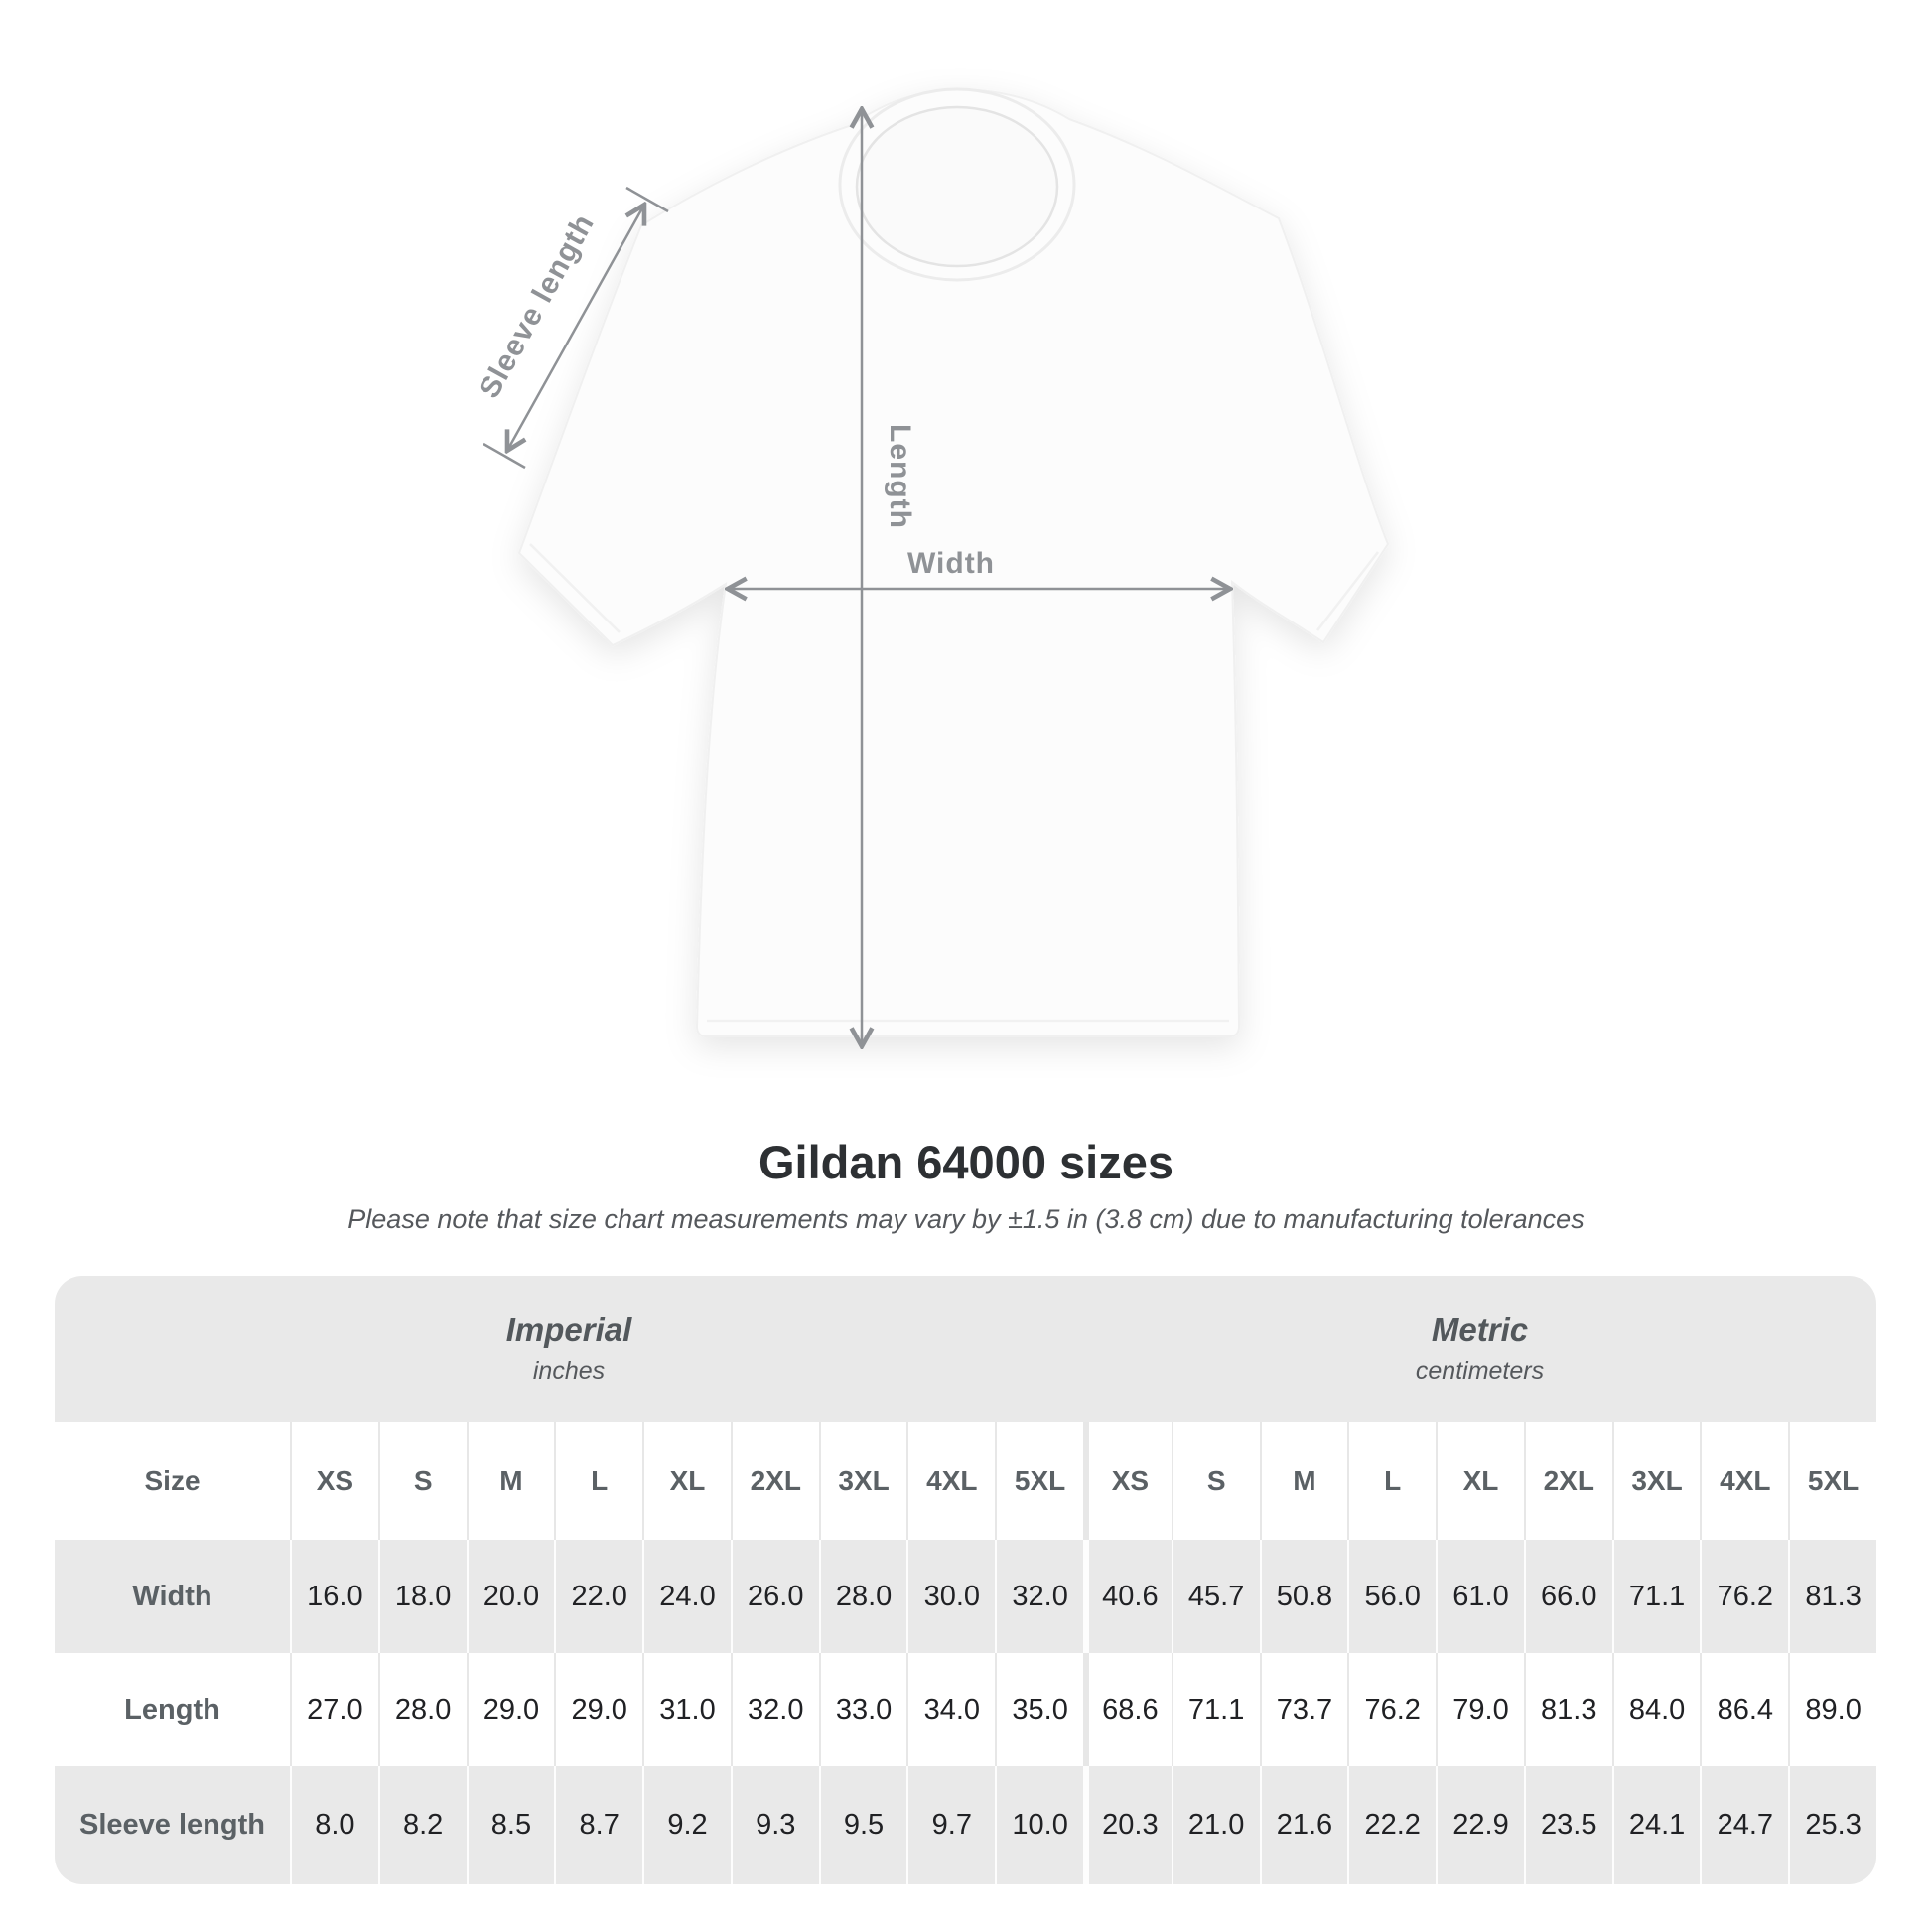  What do you see at coordinates (422, 1481) in the screenshot?
I see `size-header-s-imperial: S` at bounding box center [422, 1481].